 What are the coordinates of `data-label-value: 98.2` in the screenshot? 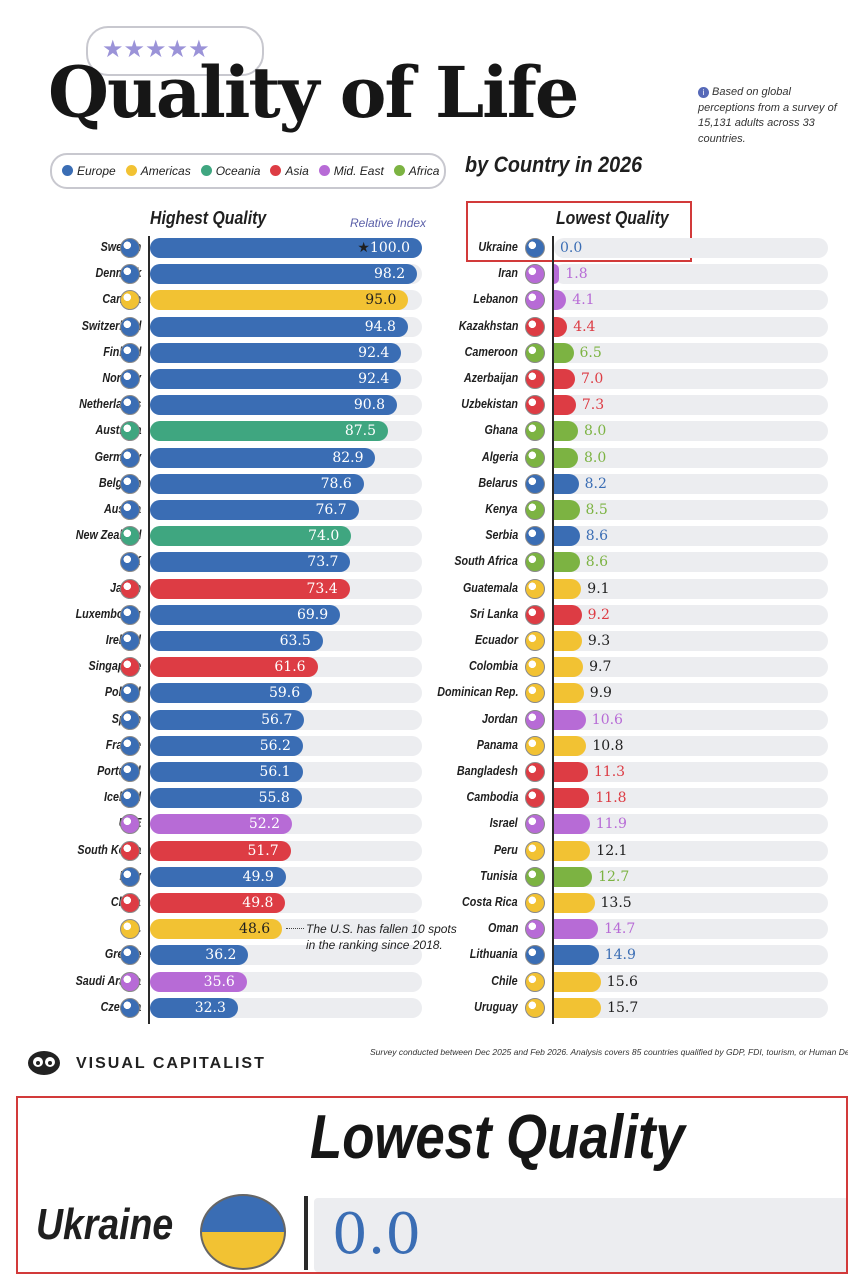 It's located at (389, 274).